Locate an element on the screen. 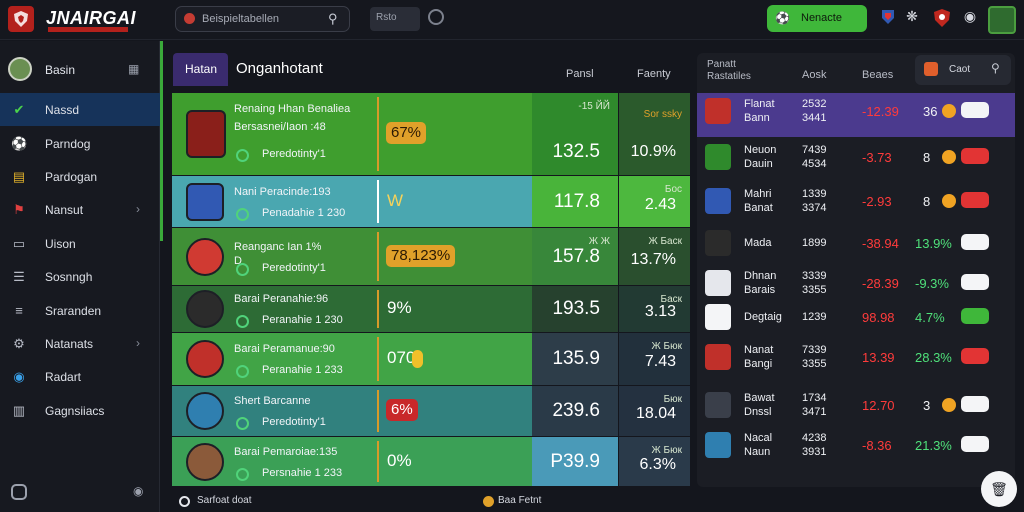 The image size is (1024, 512). sidebar-item-label: Nassd is located at coordinates (62, 110).